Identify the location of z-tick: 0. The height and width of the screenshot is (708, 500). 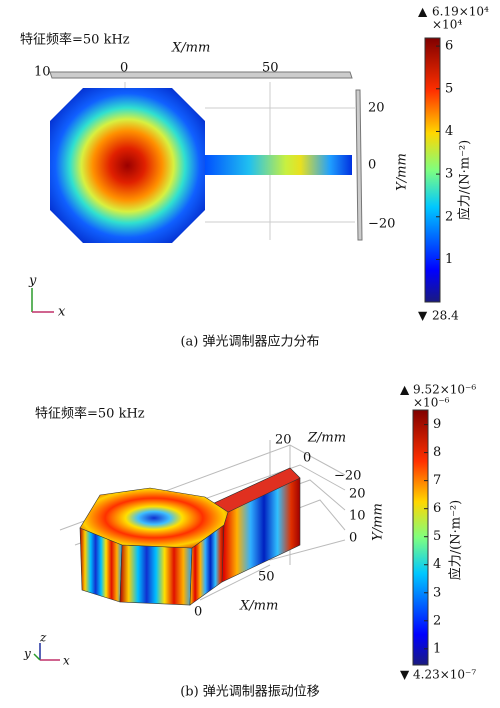
(307, 458).